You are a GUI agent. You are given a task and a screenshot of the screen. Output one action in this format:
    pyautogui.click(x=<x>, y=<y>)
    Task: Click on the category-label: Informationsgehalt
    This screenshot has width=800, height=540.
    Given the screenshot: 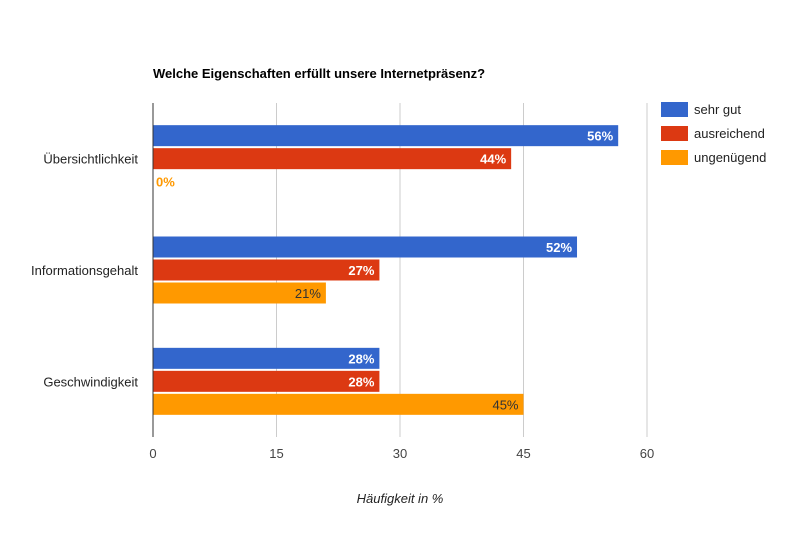 What is the action you would take?
    pyautogui.click(x=84, y=270)
    